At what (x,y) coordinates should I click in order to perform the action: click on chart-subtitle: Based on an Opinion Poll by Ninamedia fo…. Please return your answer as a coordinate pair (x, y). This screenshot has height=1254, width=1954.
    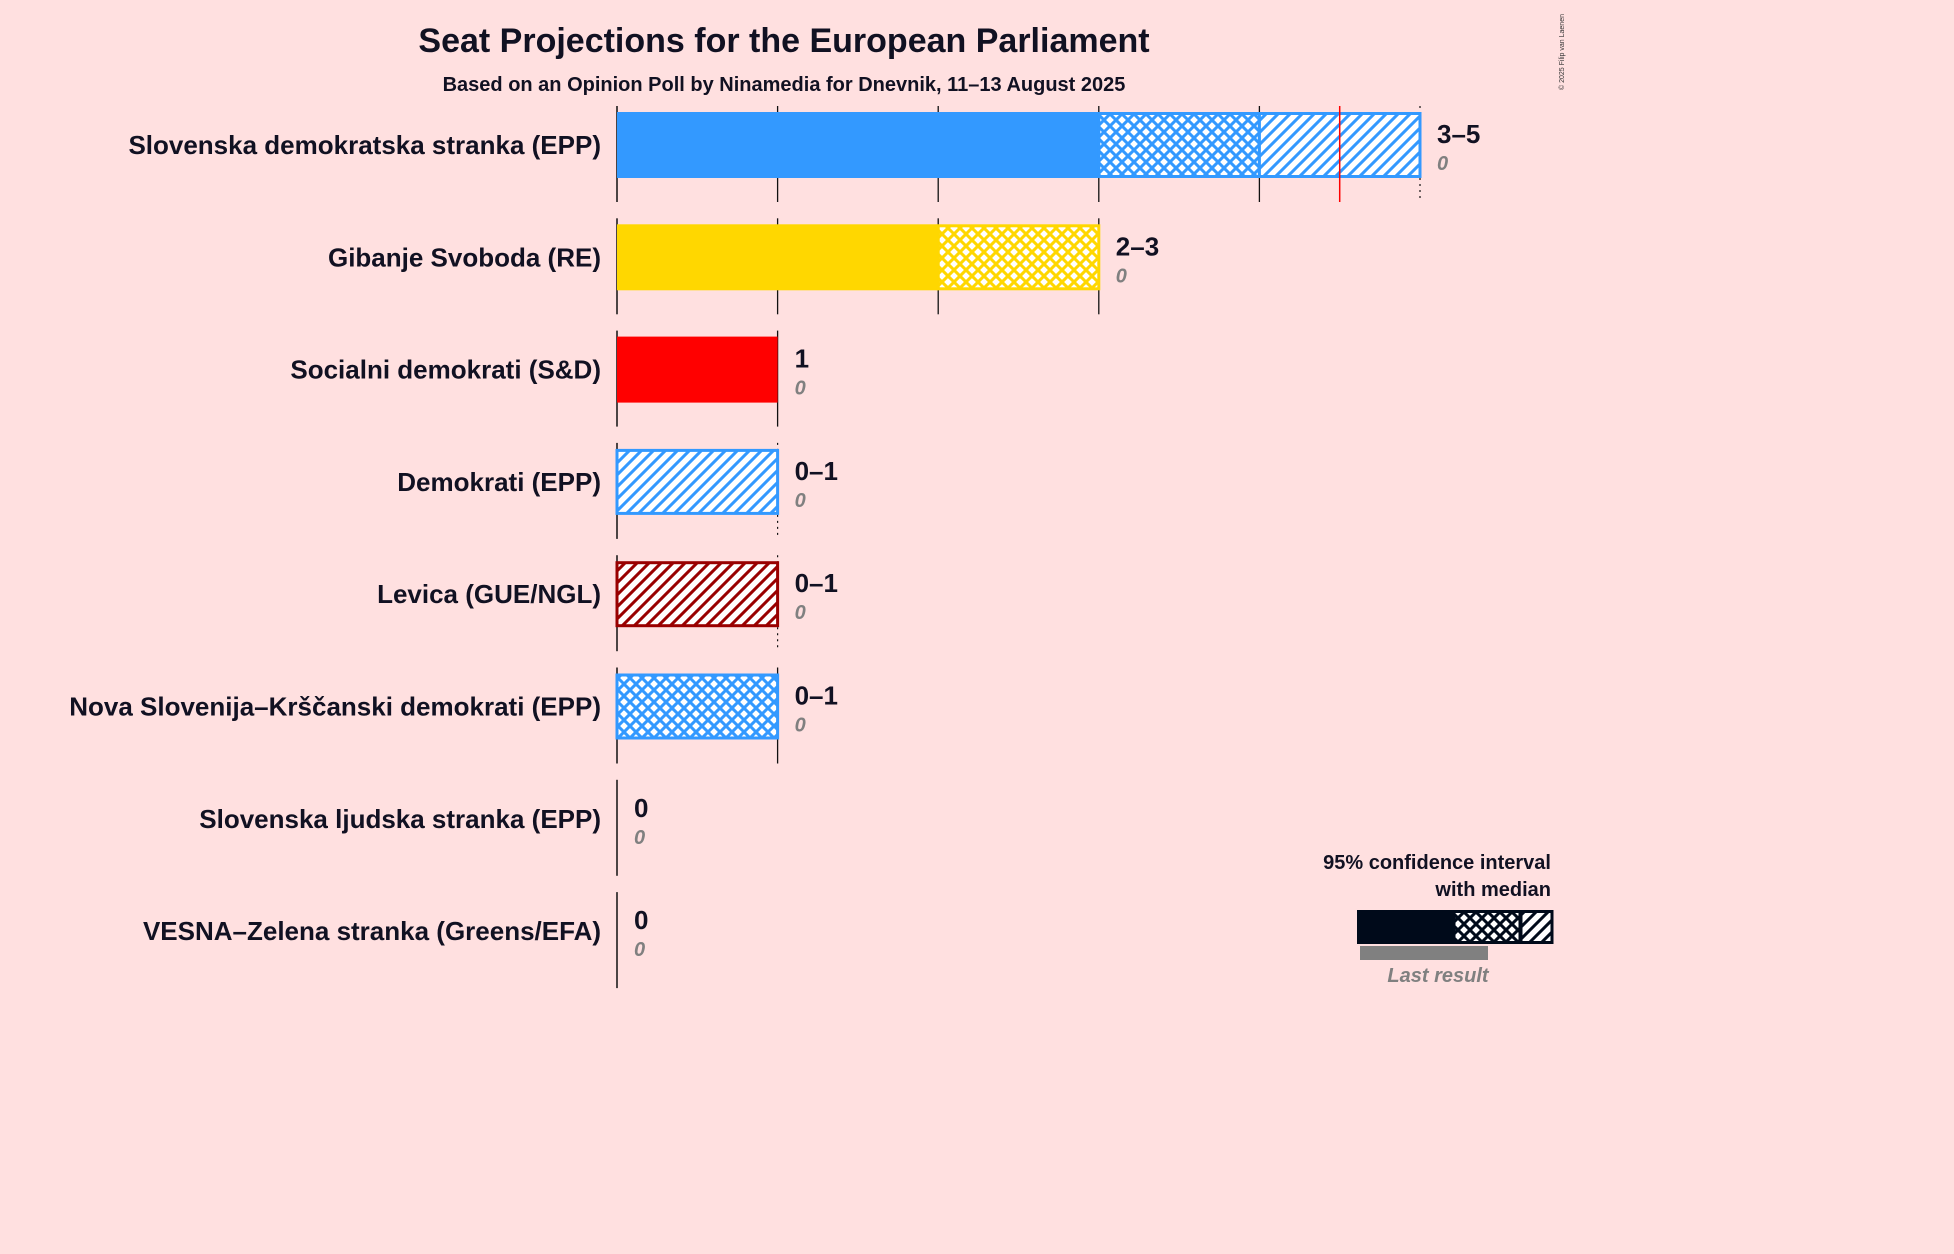
    Looking at the image, I should click on (784, 85).